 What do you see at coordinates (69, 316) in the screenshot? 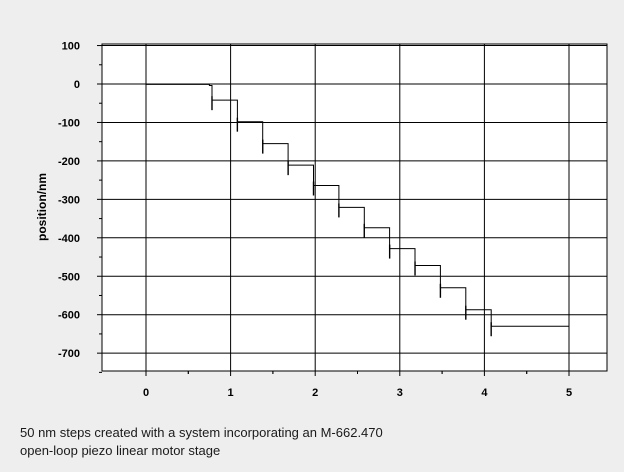
I see `y-tick-label: -600` at bounding box center [69, 316].